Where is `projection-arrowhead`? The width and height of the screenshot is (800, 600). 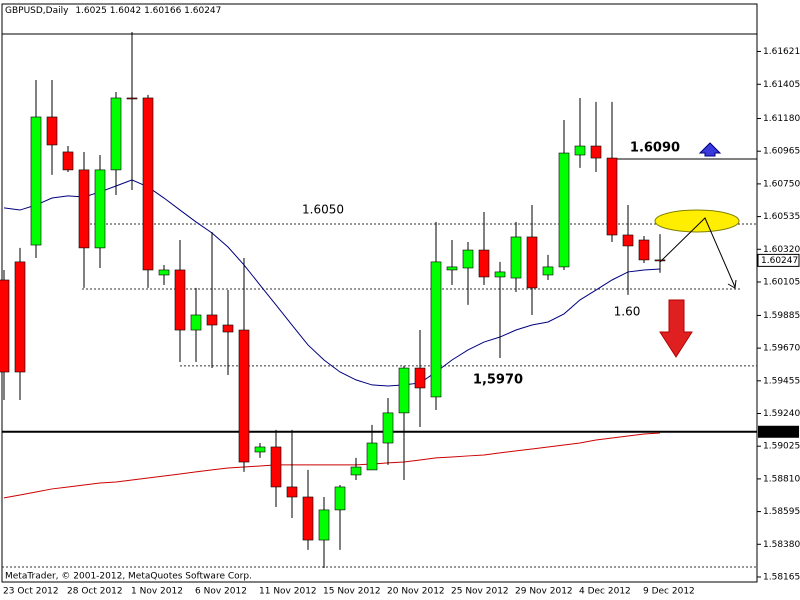 projection-arrowhead is located at coordinates (732, 284).